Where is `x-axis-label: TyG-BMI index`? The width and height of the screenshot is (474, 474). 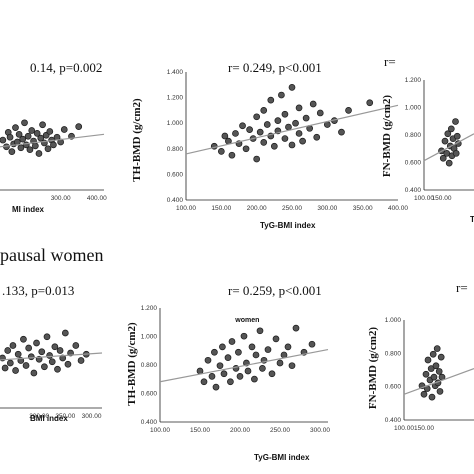 x-axis-label: TyG-BMI index is located at coordinates (288, 225).